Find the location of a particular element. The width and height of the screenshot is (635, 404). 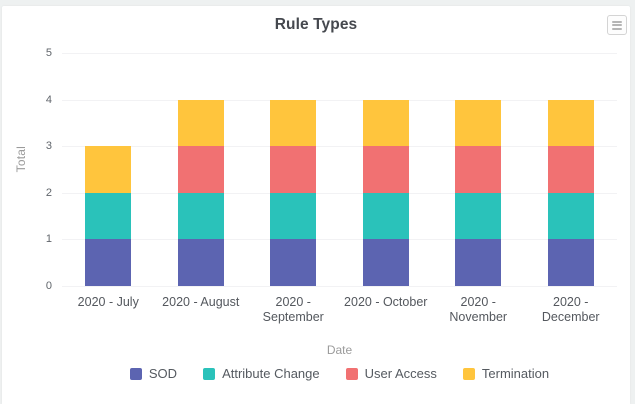

chart-title: Rule Types is located at coordinates (316, 24).